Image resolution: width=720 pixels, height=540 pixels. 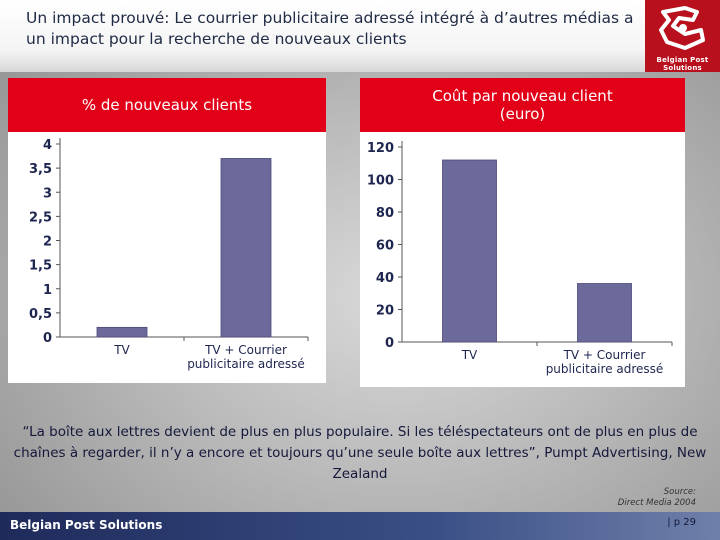 I want to click on y-tick-label: 3, so click(x=47, y=193).